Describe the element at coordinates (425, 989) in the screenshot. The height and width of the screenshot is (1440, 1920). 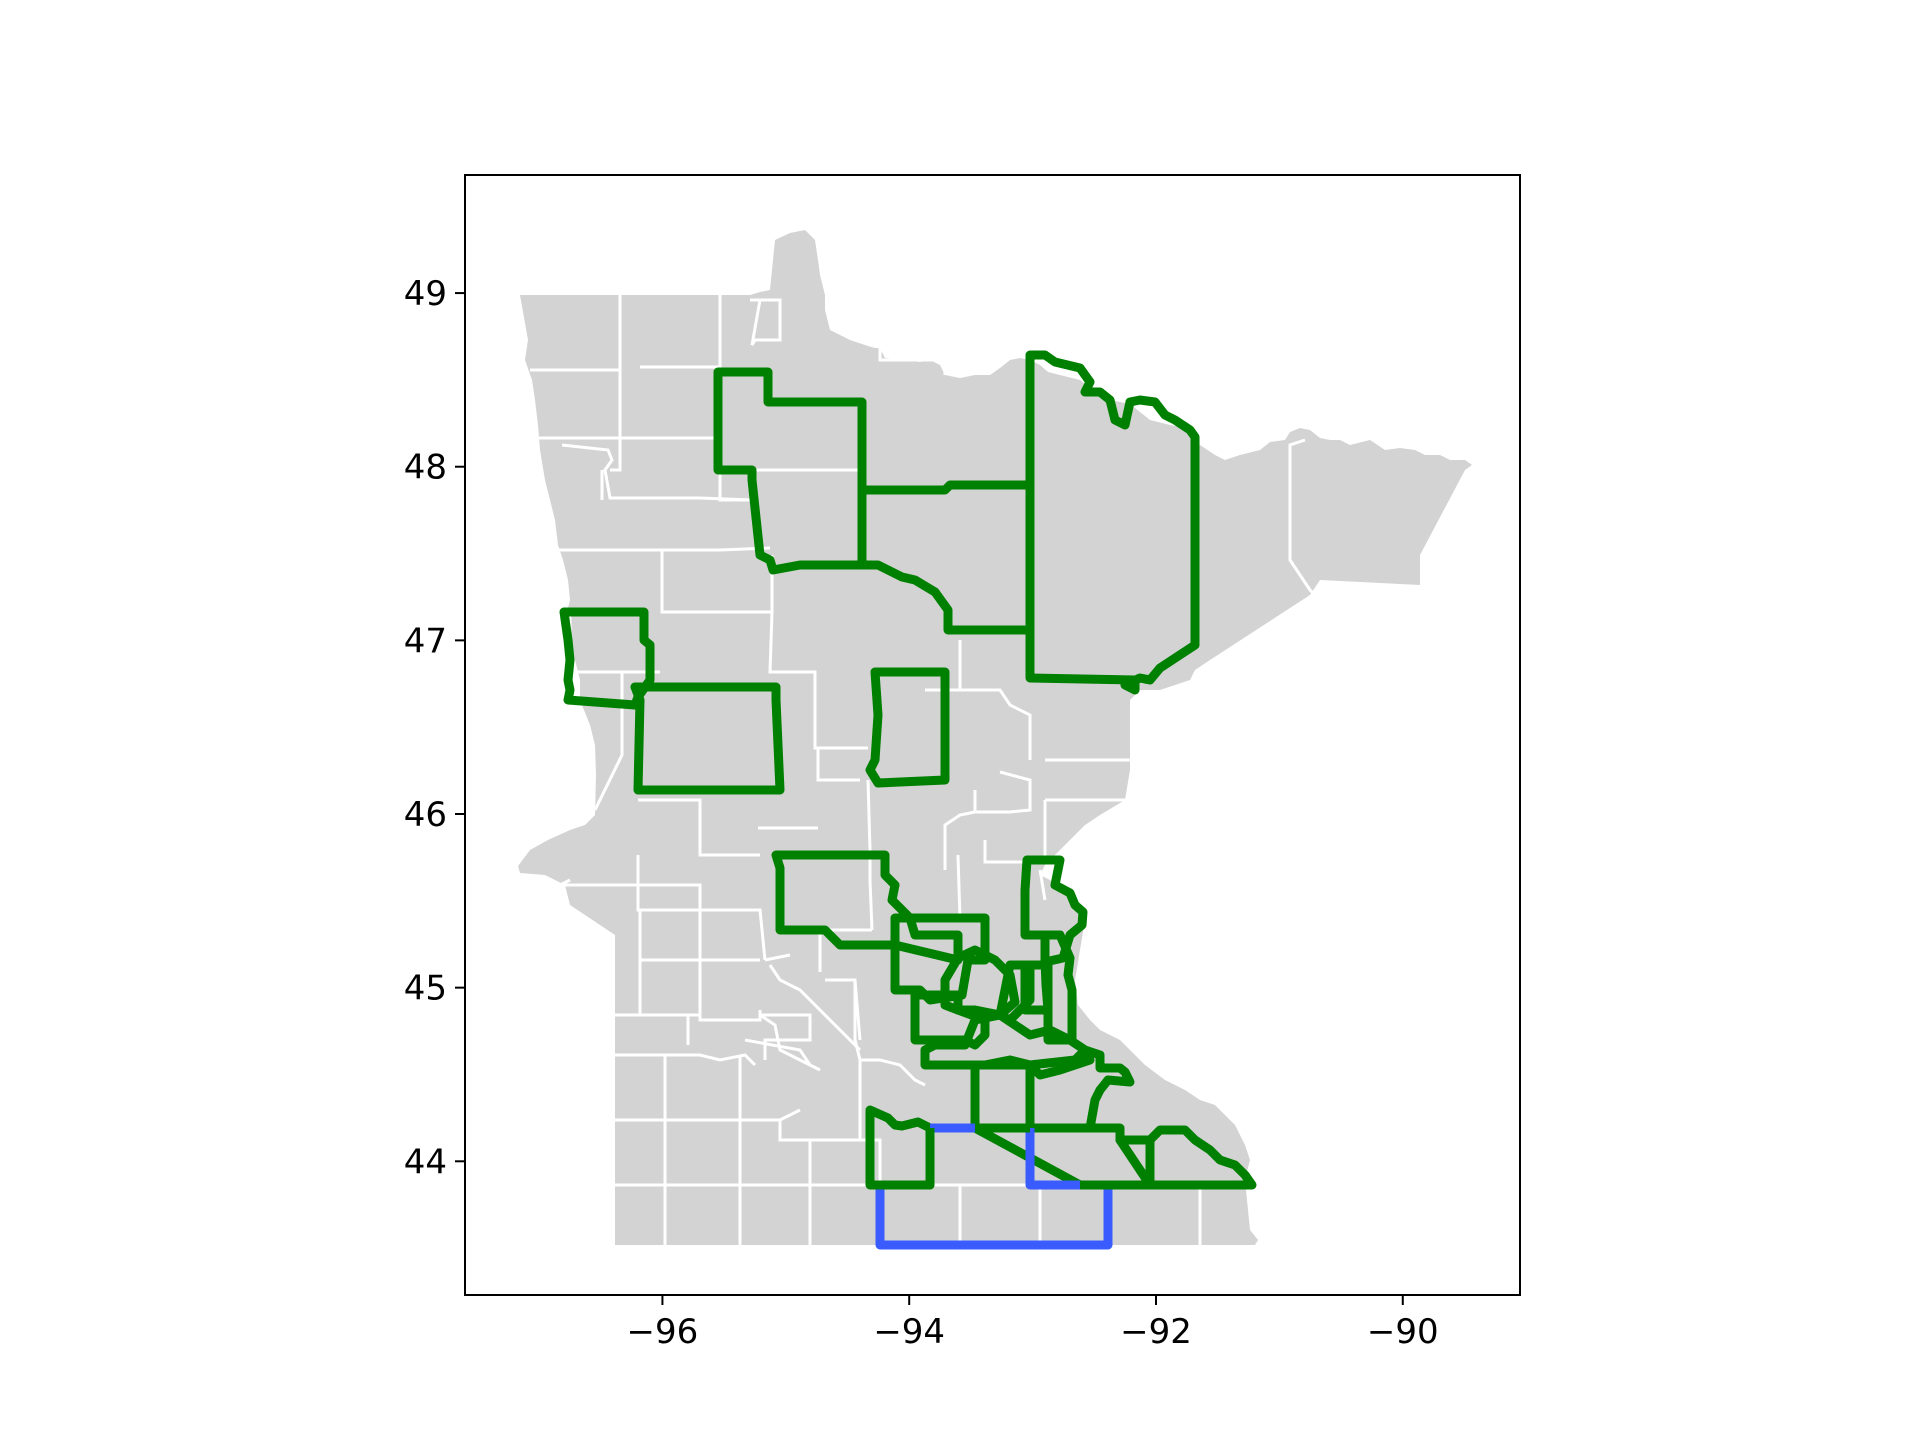
I see `y-tick-label: 45` at that location.